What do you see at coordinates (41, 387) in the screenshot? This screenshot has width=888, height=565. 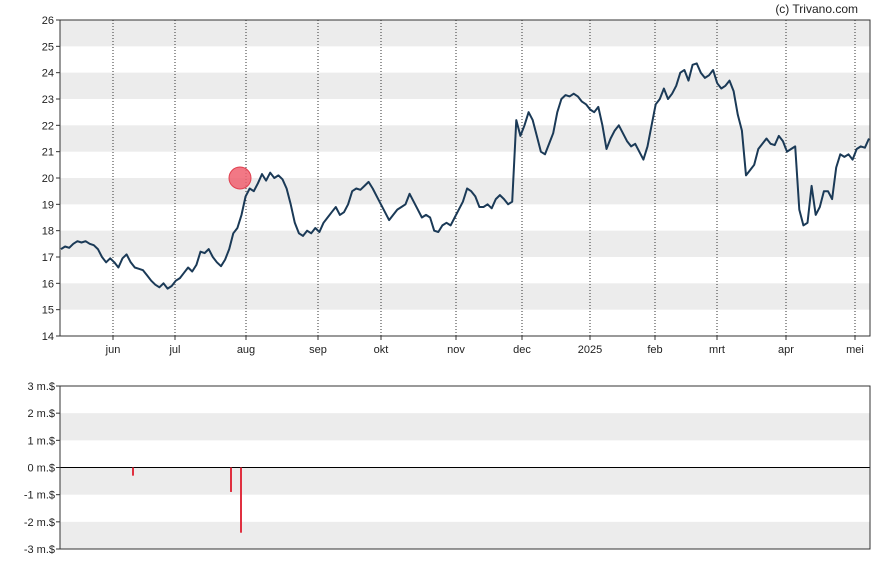 I see `volume-y-tick-label: 3 m.$` at bounding box center [41, 387].